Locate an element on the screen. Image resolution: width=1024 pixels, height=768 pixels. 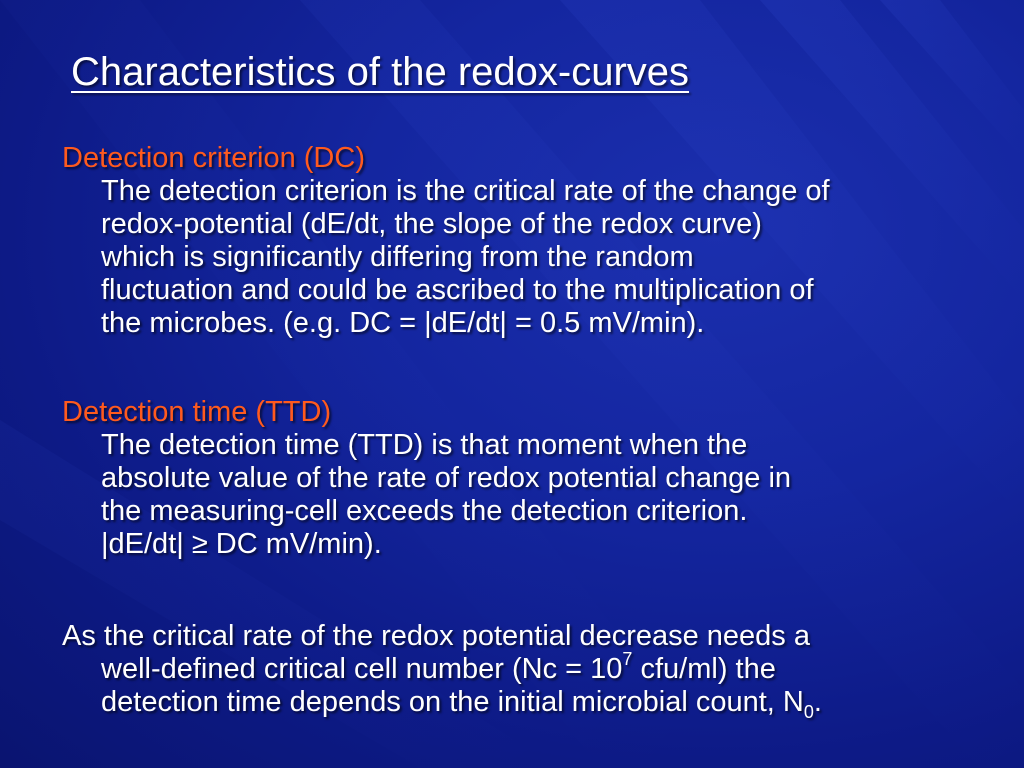
body-line: |dE/dt| ≥ DC mV/min). is located at coordinates (241, 544).